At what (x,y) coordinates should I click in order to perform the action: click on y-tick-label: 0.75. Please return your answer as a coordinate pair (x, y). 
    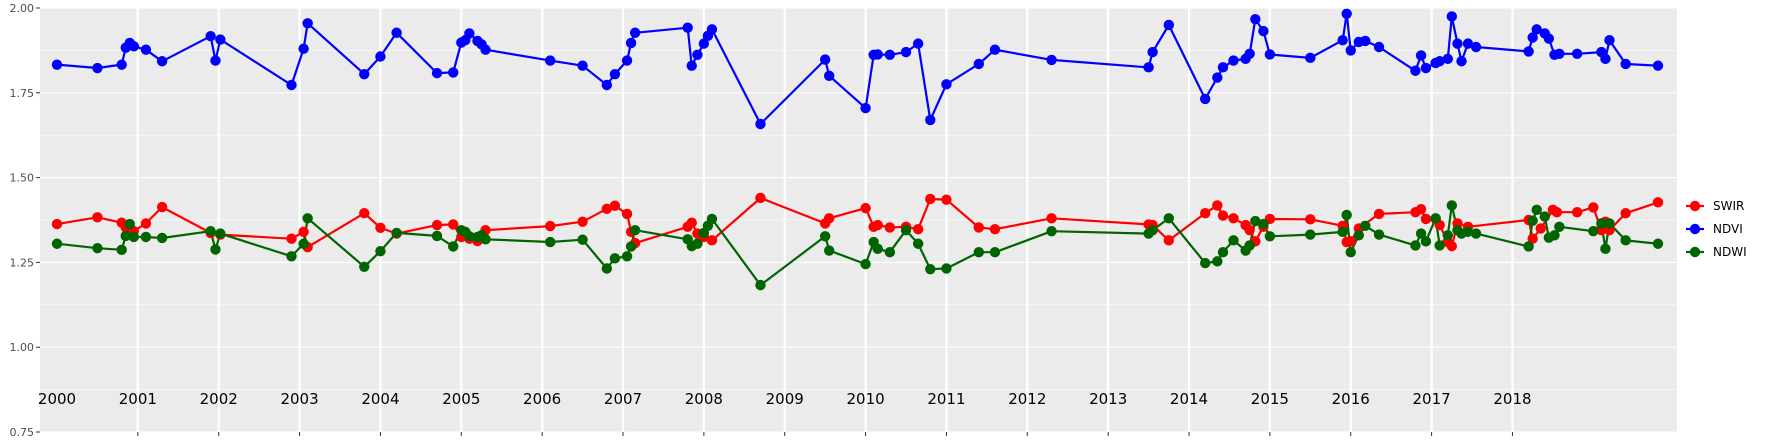
    Looking at the image, I should click on (22, 432).